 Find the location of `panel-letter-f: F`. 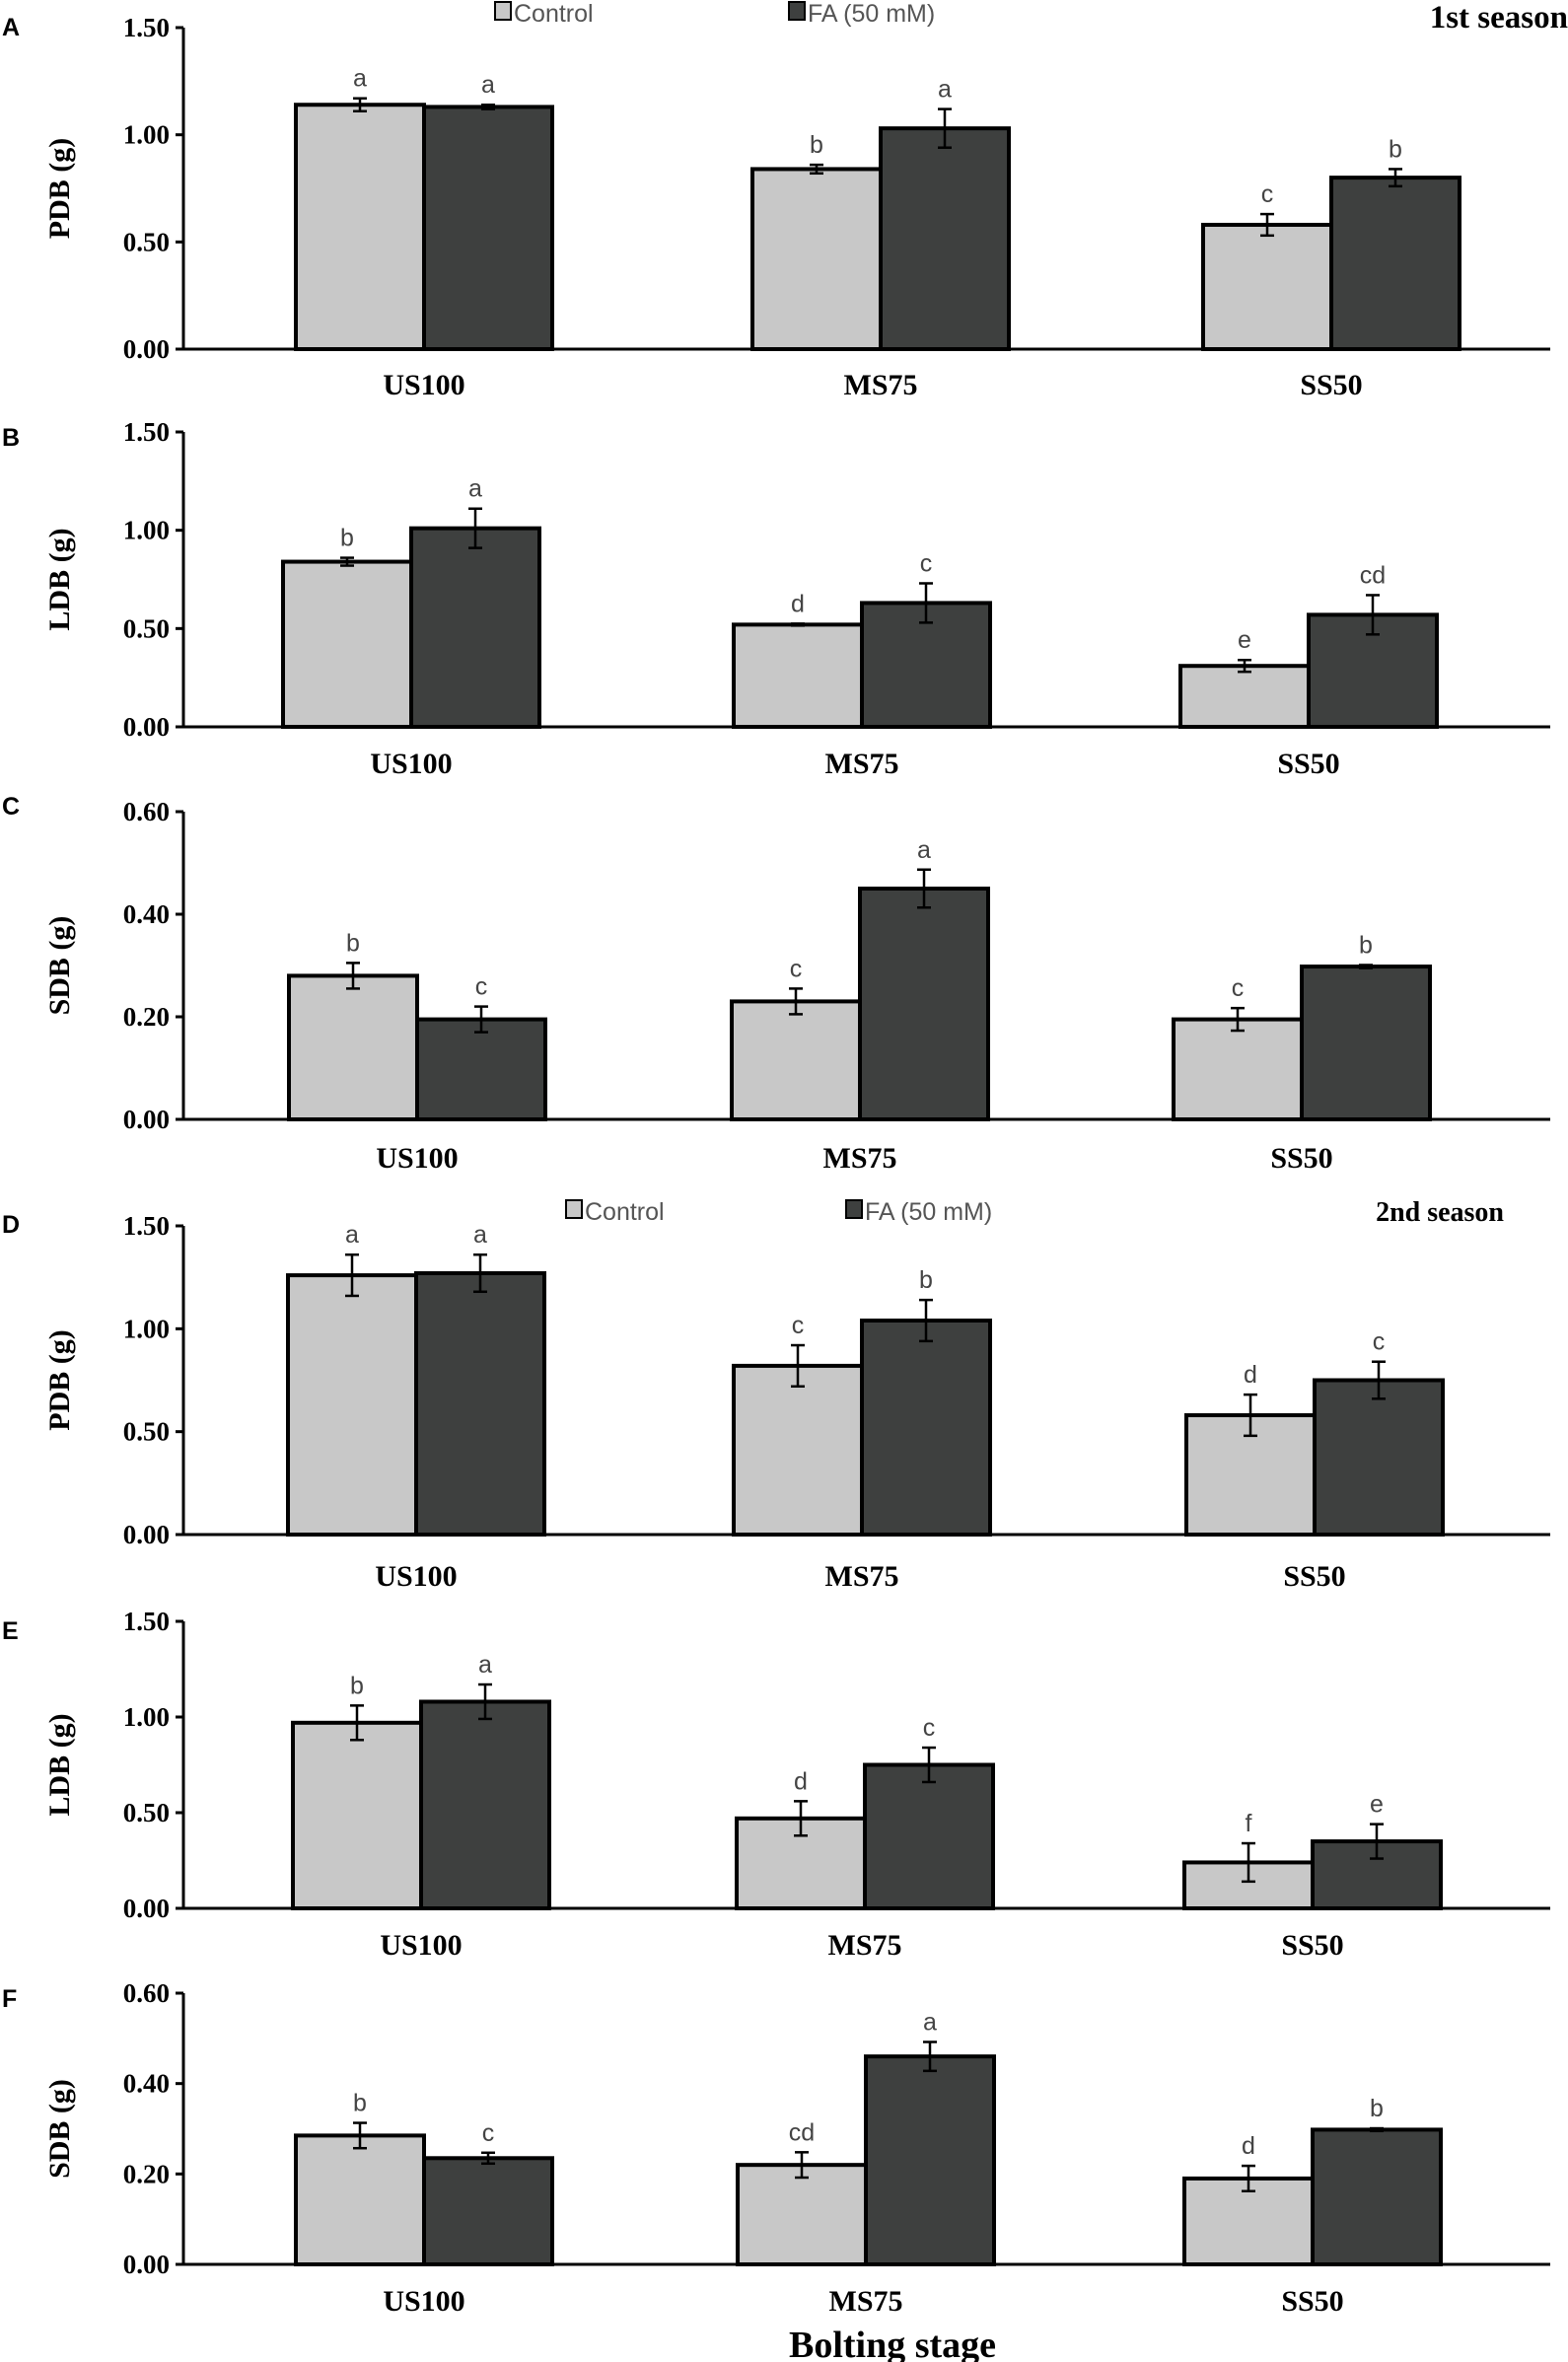

panel-letter-f: F is located at coordinates (9, 1999).